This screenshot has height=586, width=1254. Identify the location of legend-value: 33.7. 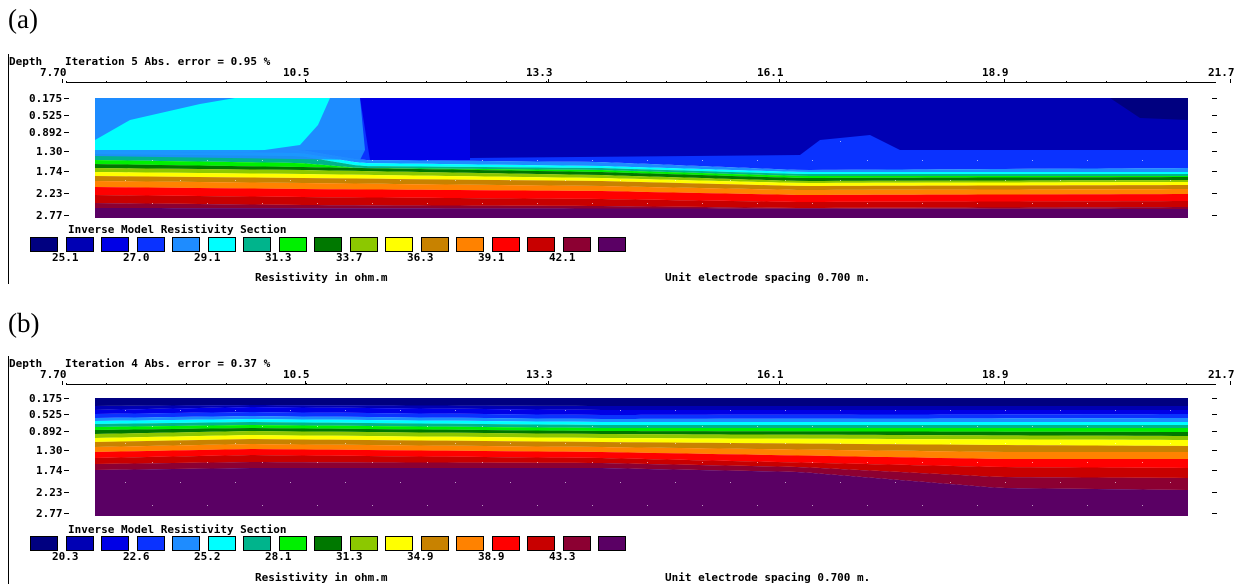
(349, 257).